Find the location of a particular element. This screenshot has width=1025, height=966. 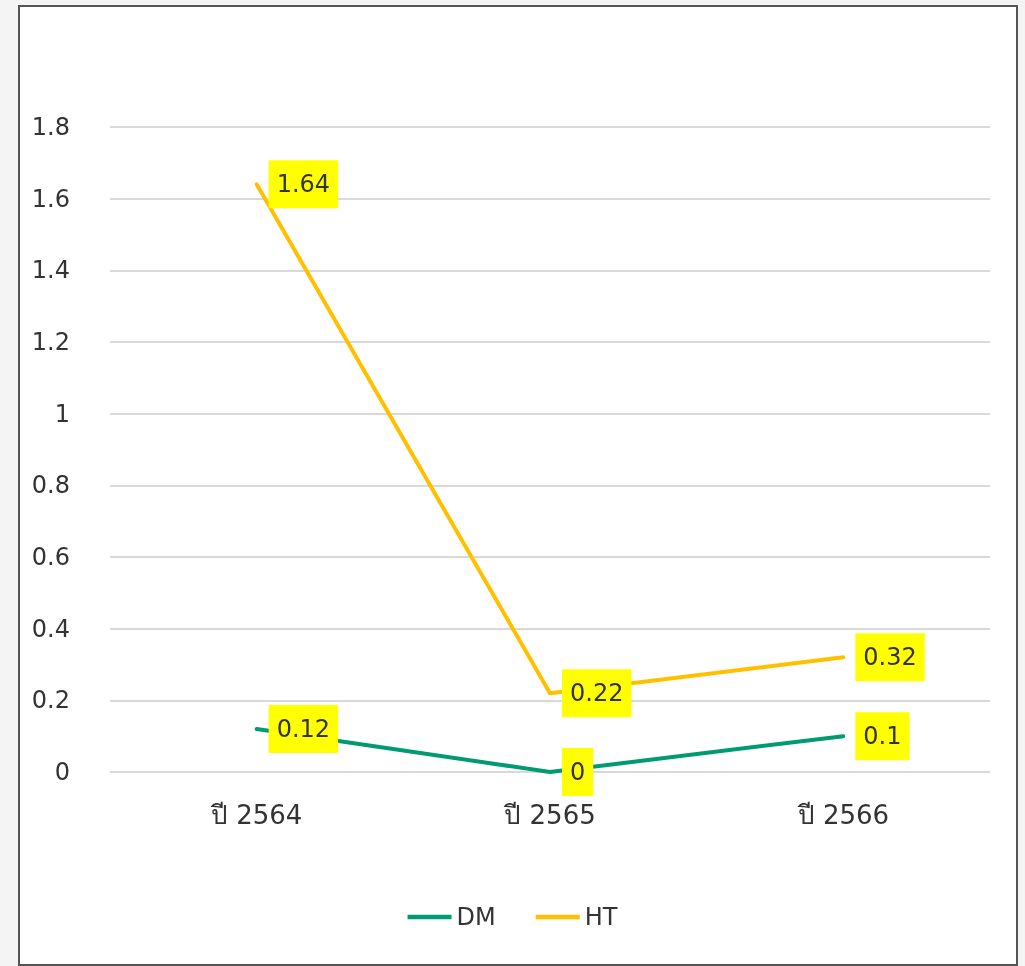

y-tick-label: 0.8 is located at coordinates (50, 485).